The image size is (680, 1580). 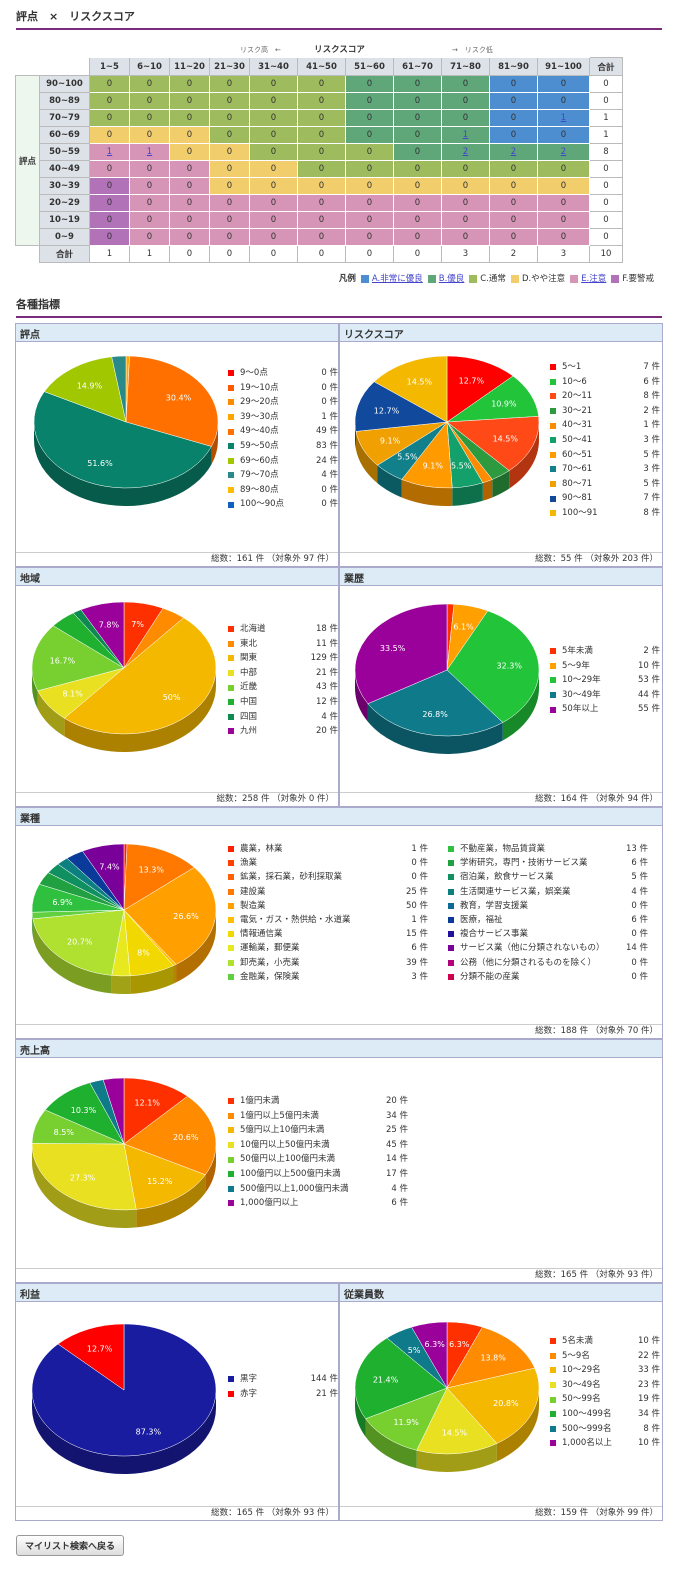 I want to click on legend-label: 学術研究，専門・技術サービス業, so click(x=524, y=863).